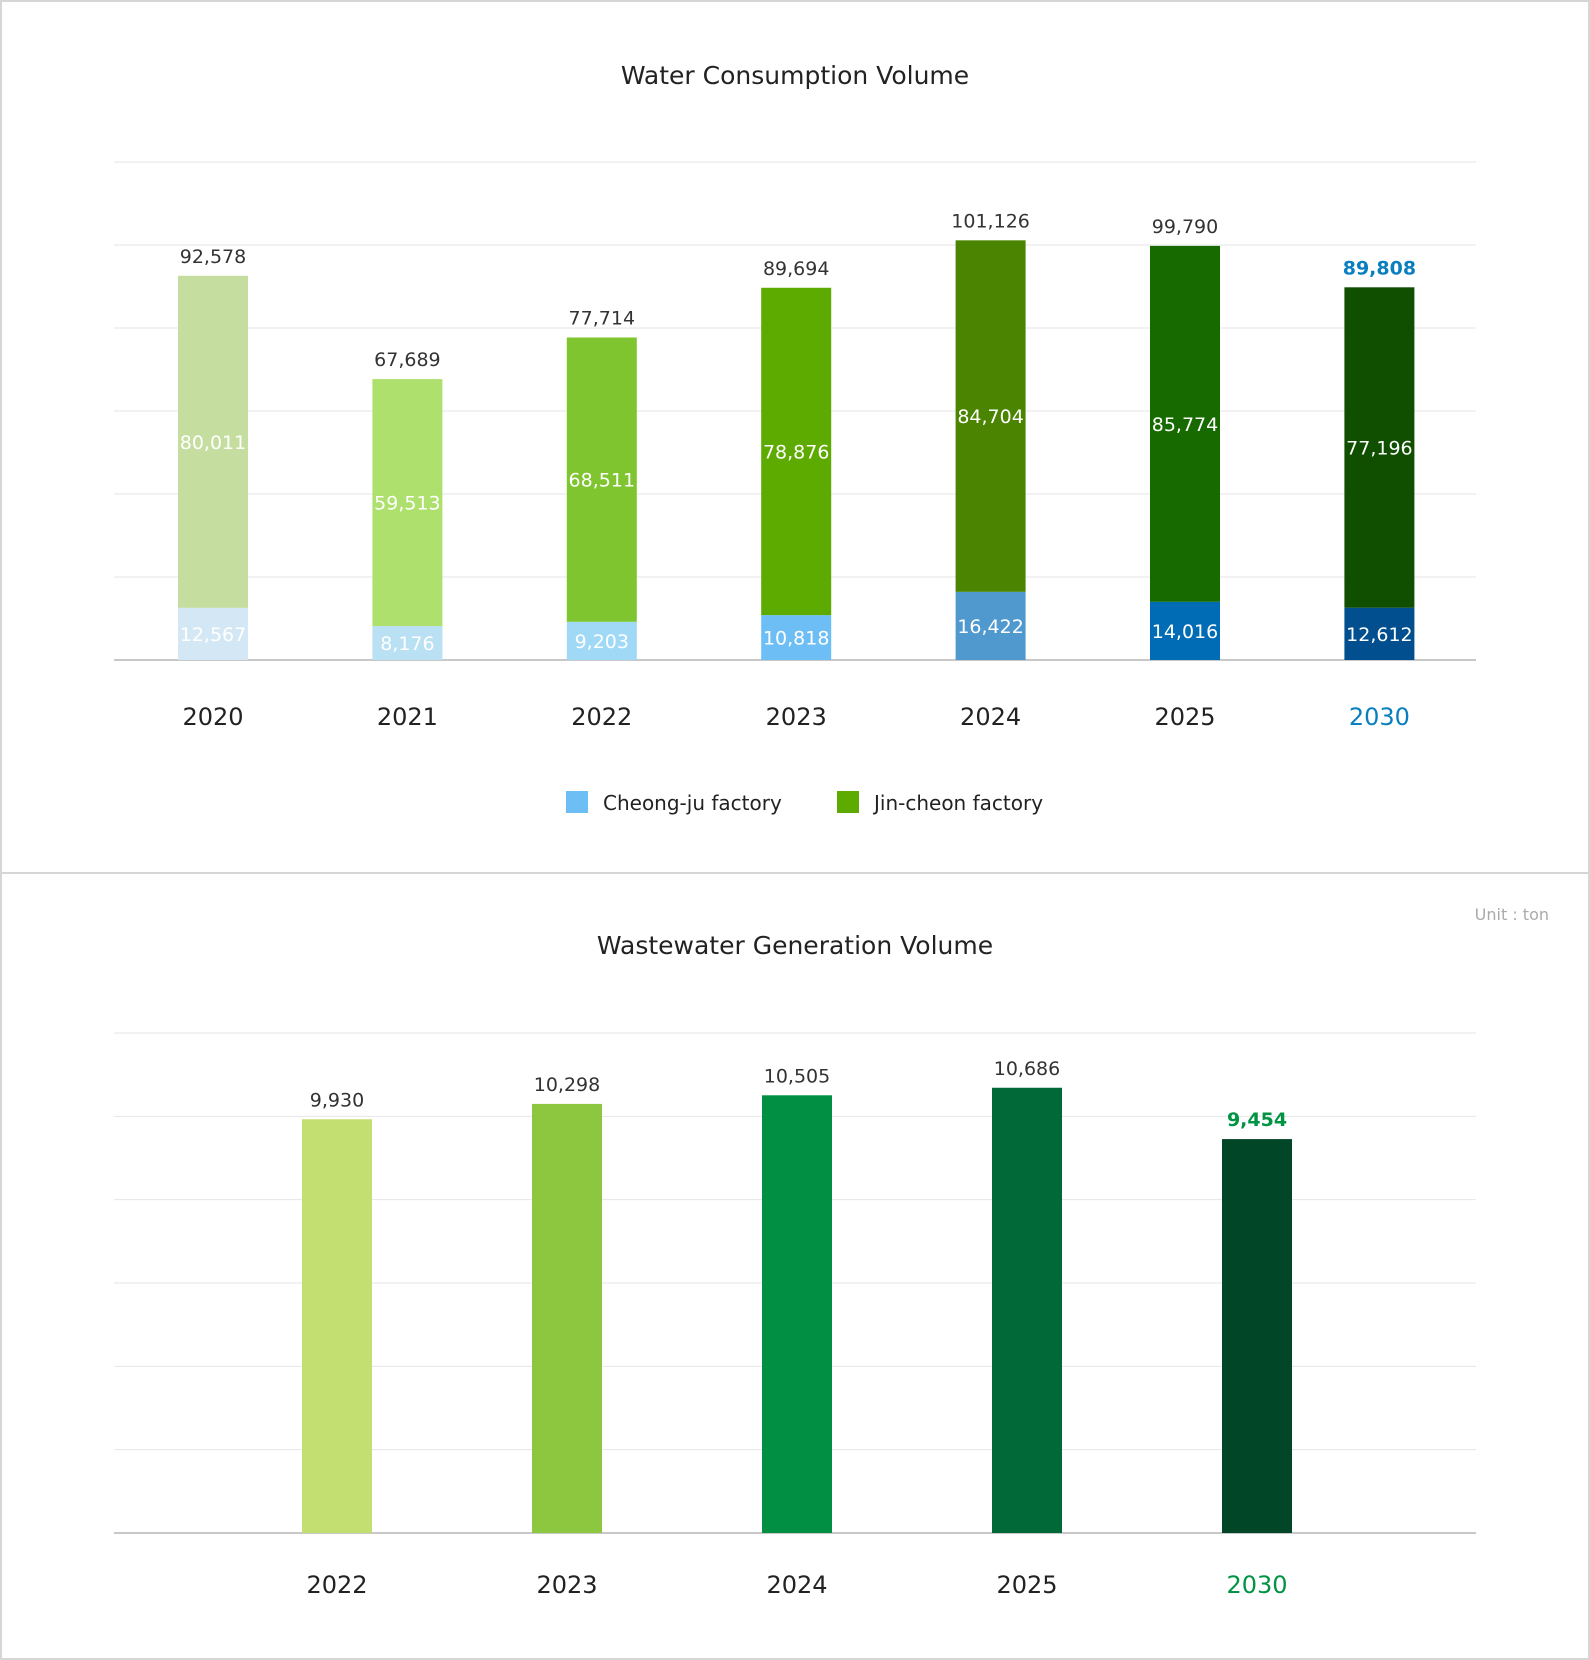  What do you see at coordinates (1027, 1310) in the screenshot?
I see `bar-2025` at bounding box center [1027, 1310].